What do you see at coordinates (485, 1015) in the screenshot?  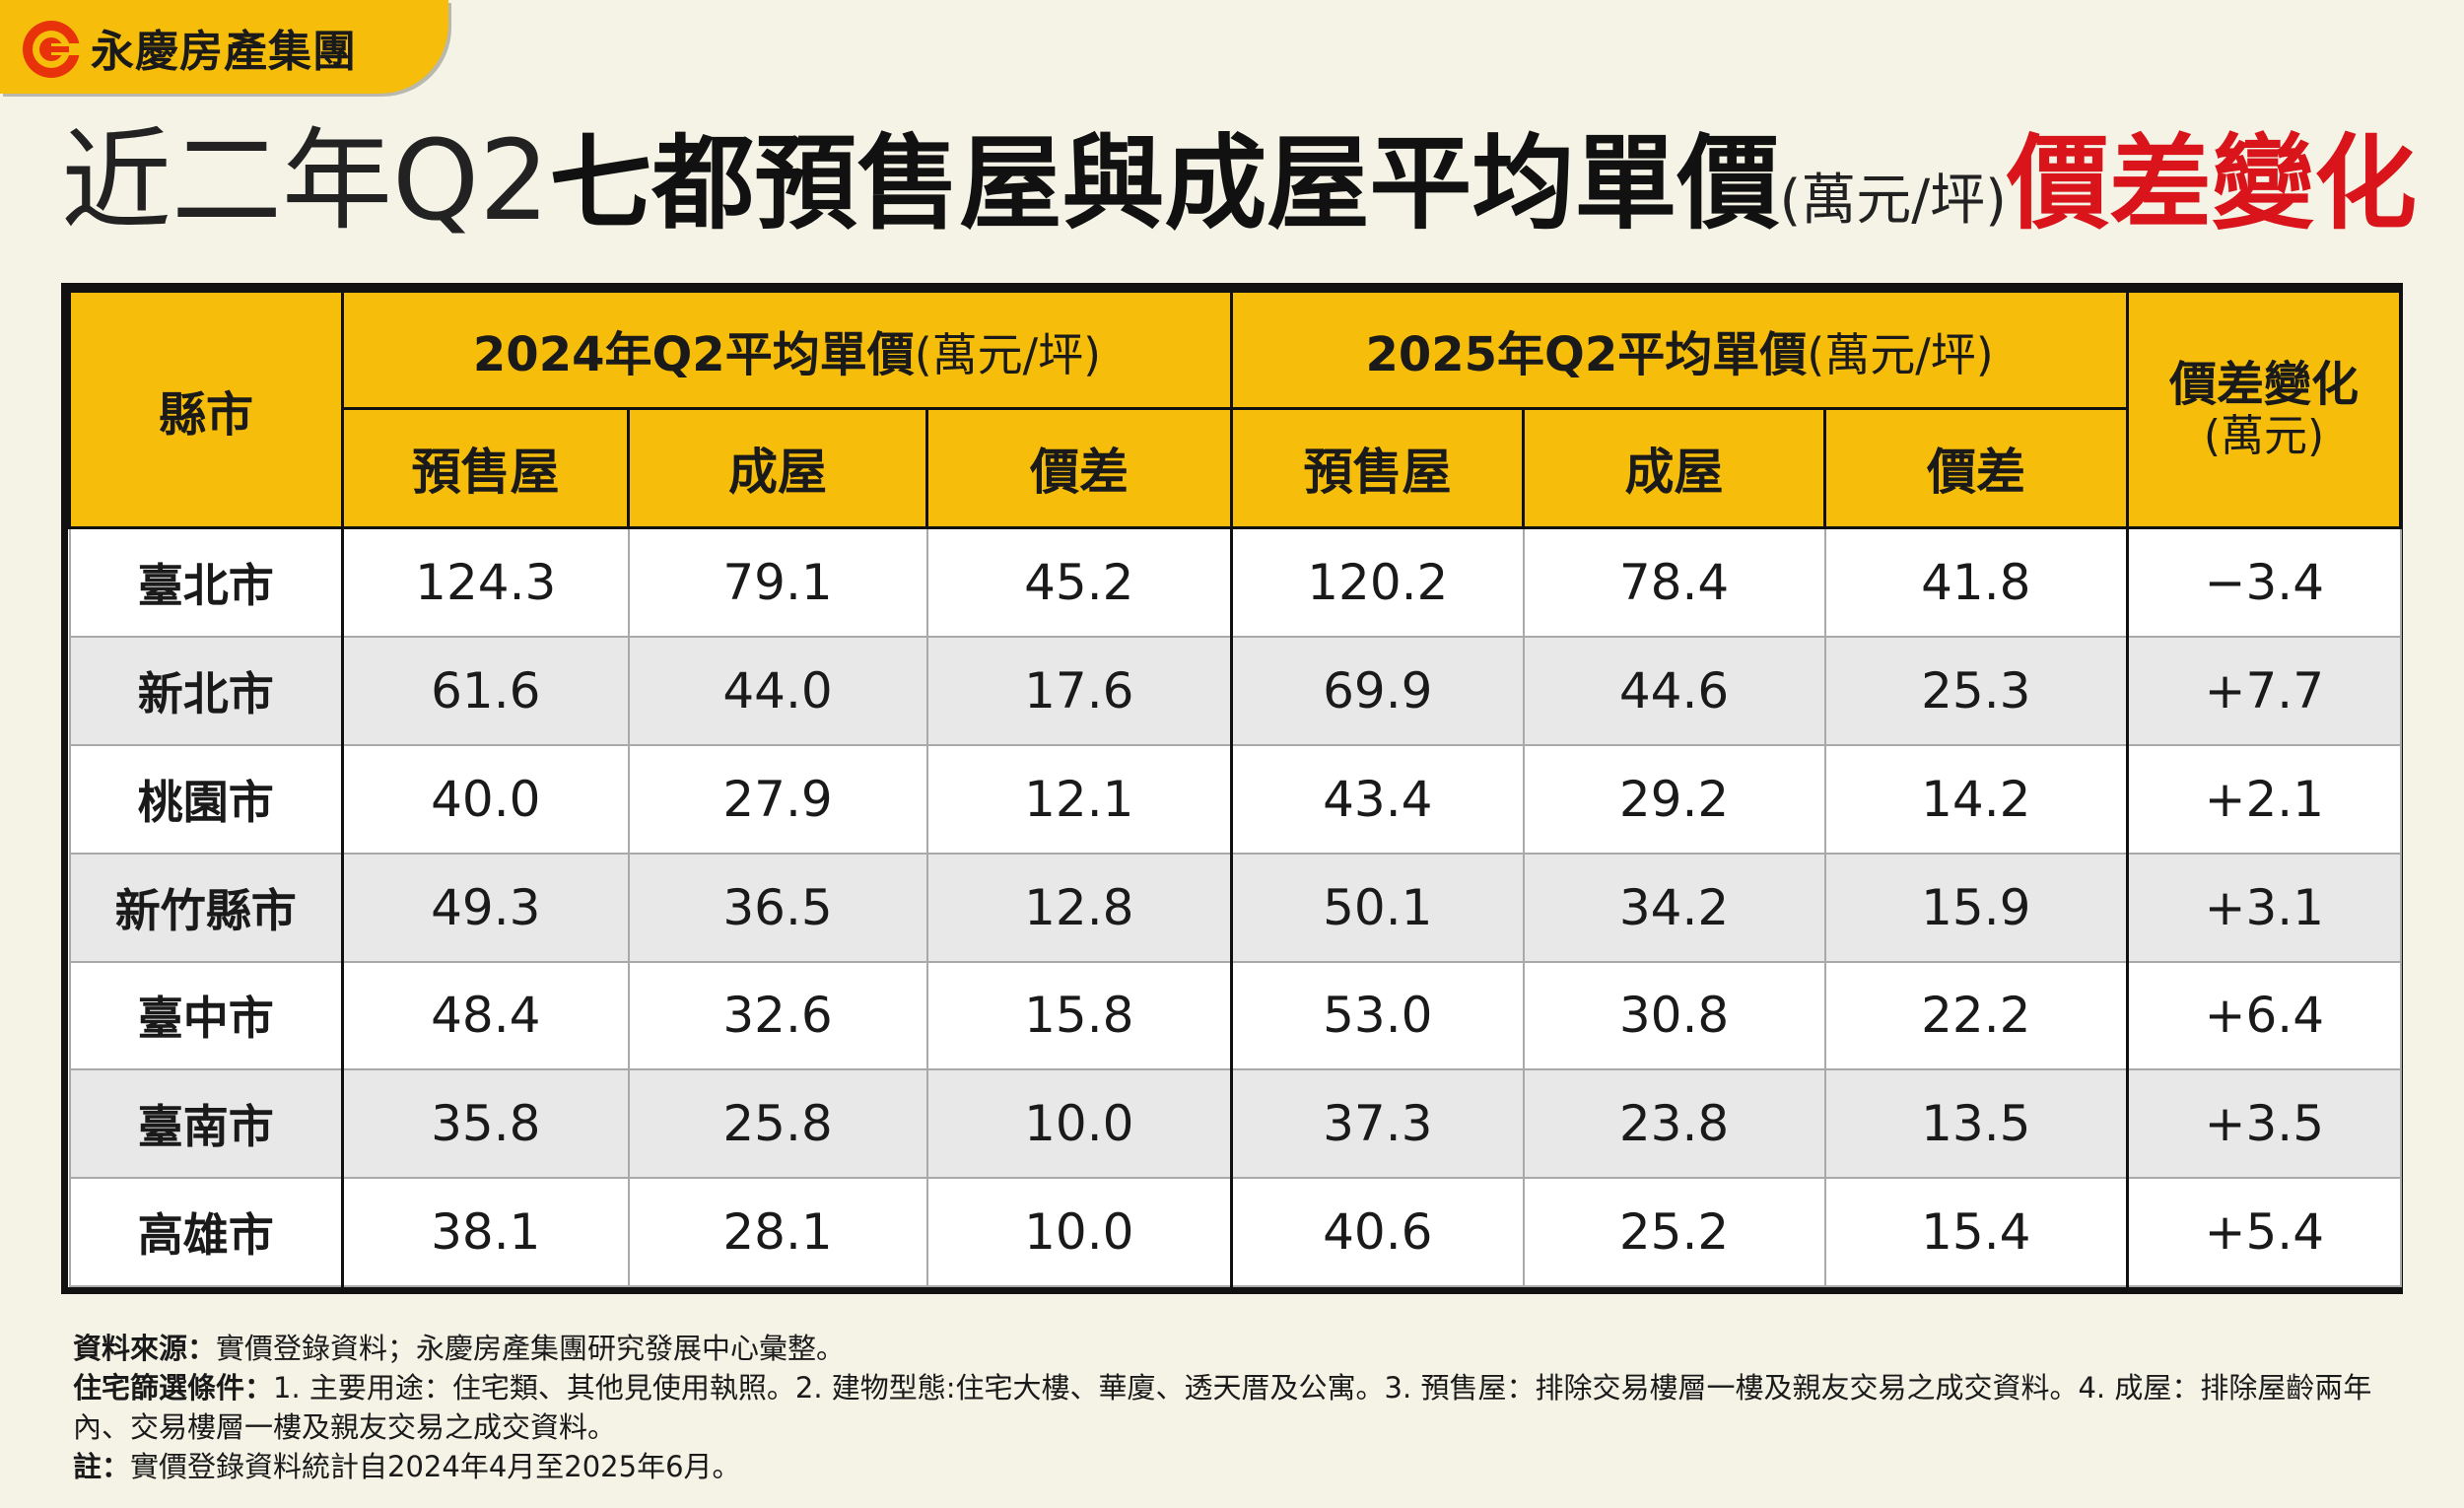 I see `cell-value: 48.4` at bounding box center [485, 1015].